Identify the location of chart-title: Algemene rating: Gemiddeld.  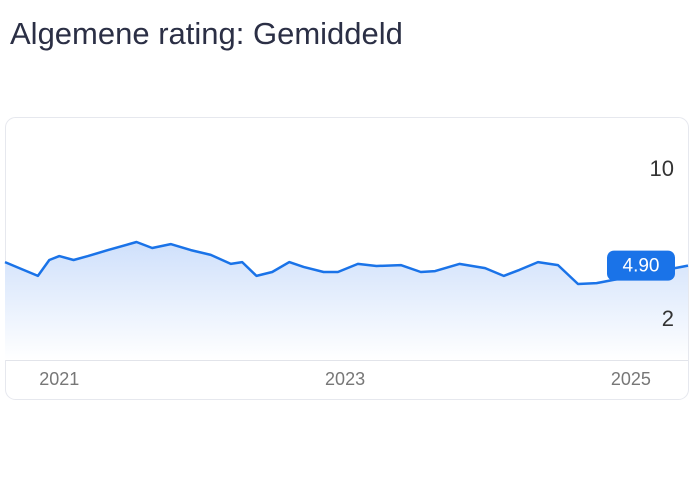
(206, 33).